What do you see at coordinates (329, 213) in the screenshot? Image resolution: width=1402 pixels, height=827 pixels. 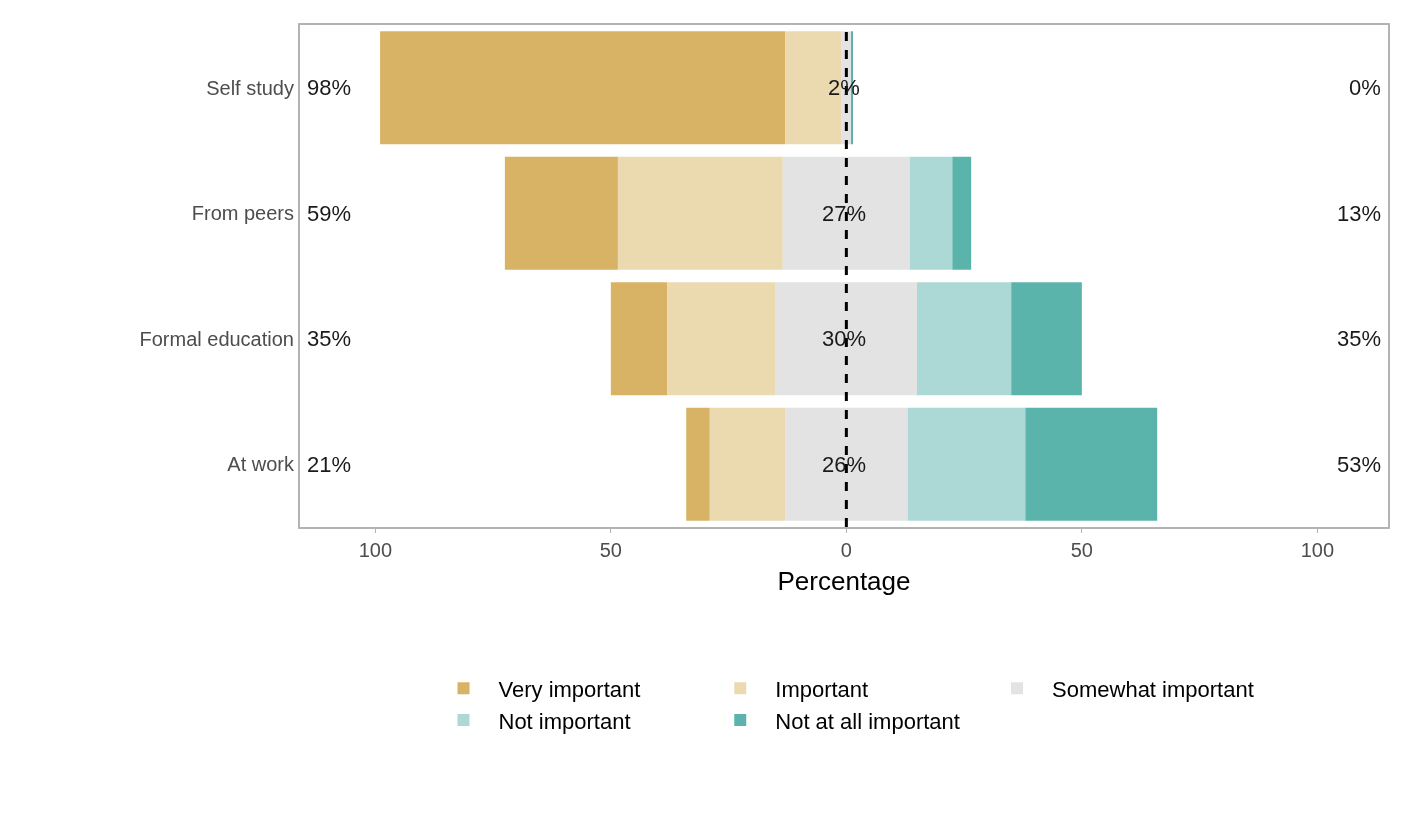 I see `annotation: 59%` at bounding box center [329, 213].